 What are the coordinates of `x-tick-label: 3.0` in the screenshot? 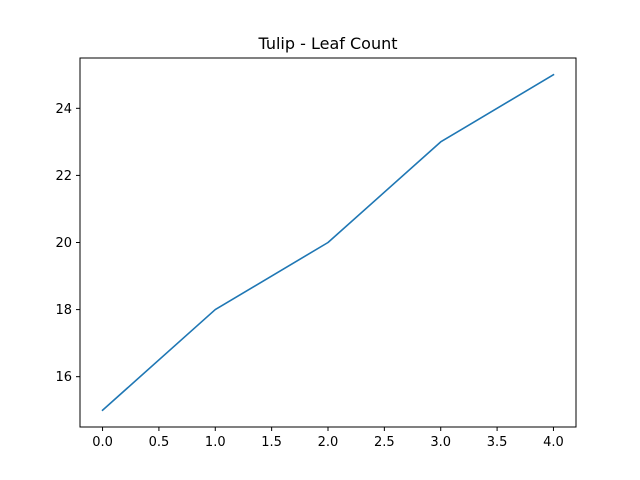 It's located at (440, 442).